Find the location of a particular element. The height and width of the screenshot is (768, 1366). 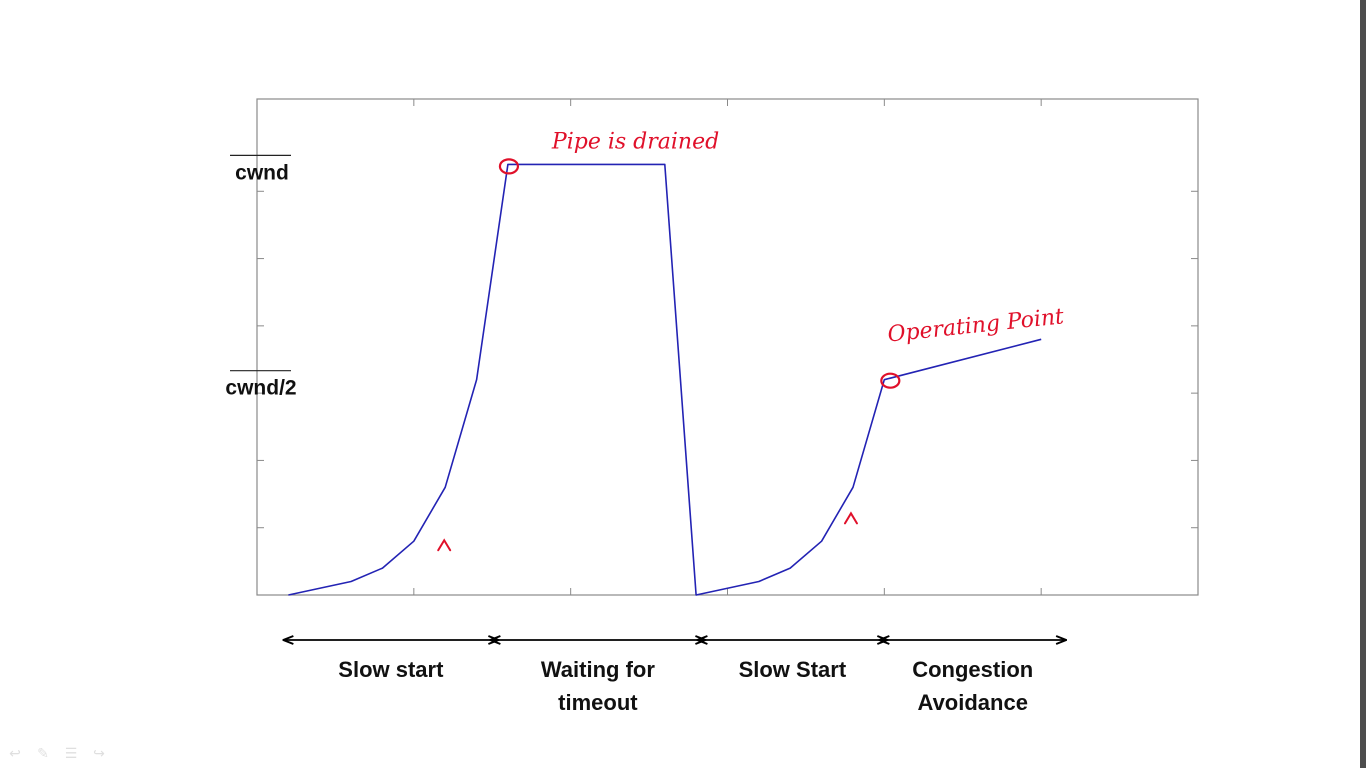

phase-label: Congestion is located at coordinates (972, 669).